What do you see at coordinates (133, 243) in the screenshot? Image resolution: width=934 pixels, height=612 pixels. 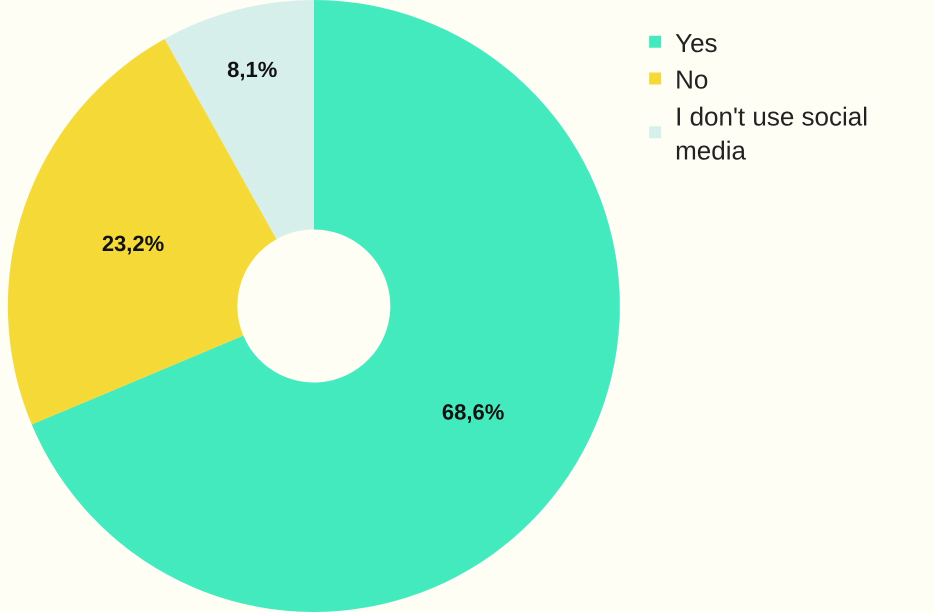 I see `data-label: 23,2%` at bounding box center [133, 243].